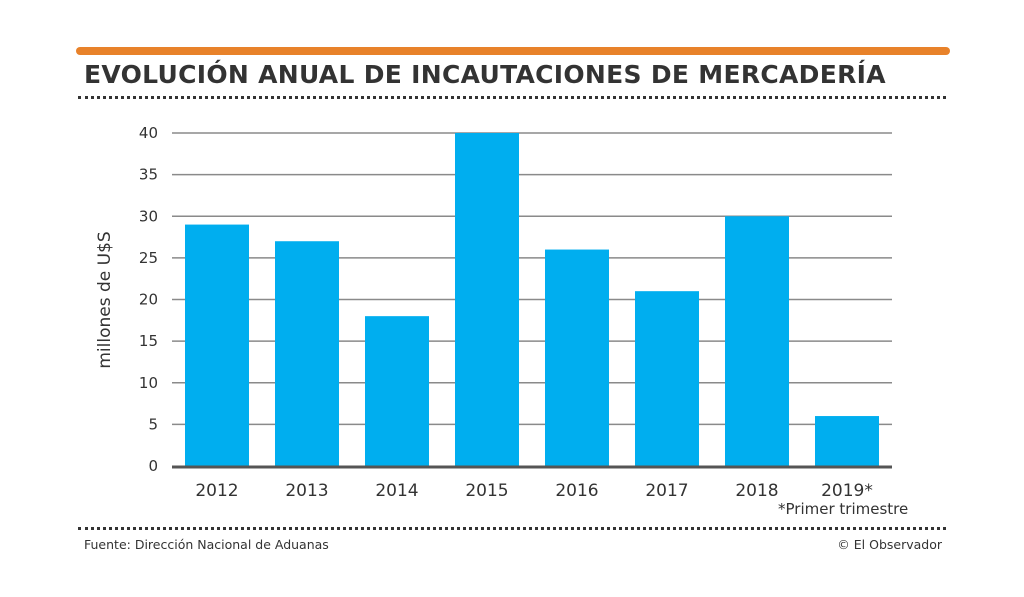 The height and width of the screenshot is (597, 1024). I want to click on header-accent-bar, so click(513, 51).